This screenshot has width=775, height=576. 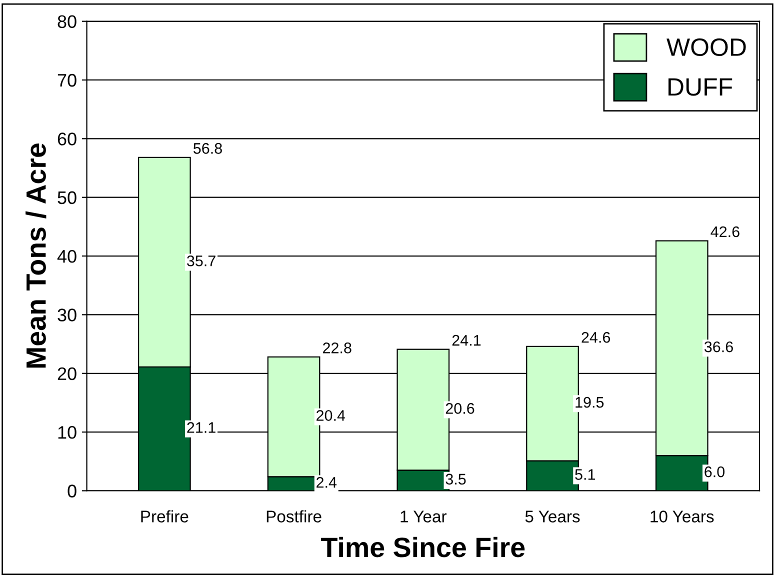 I want to click on data-label: 21.1, so click(x=201, y=427).